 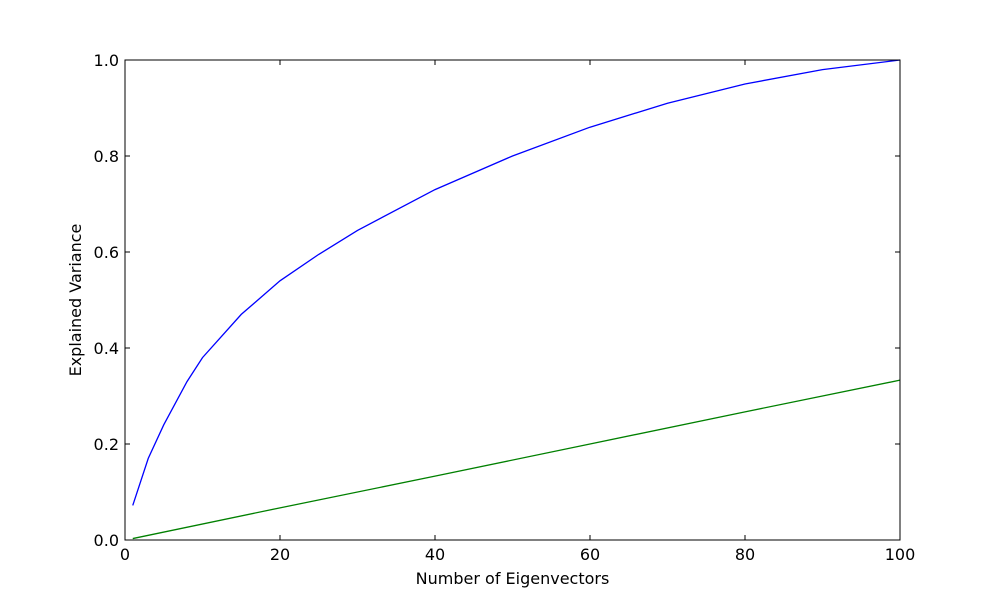 What do you see at coordinates (106, 60) in the screenshot?
I see `y-tick-label: 1.0` at bounding box center [106, 60].